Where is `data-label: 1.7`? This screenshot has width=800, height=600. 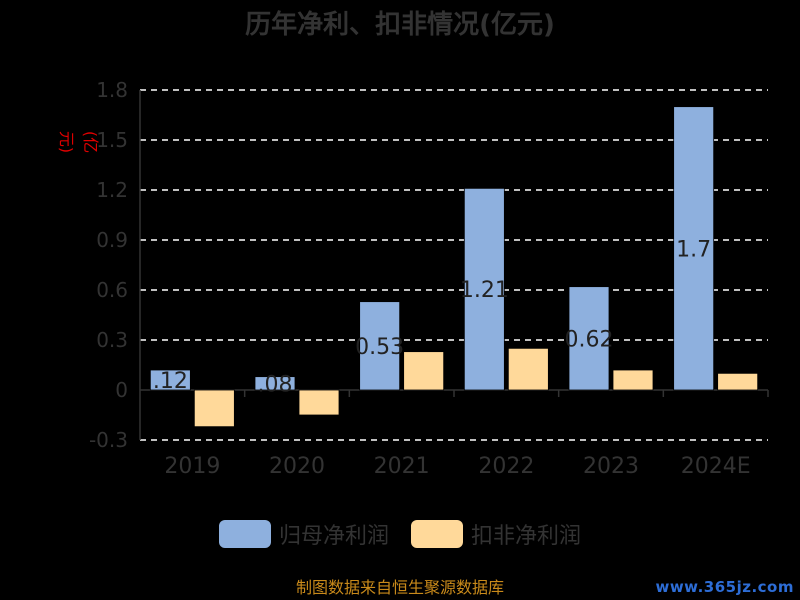
data-label: 1.7 is located at coordinates (693, 249).